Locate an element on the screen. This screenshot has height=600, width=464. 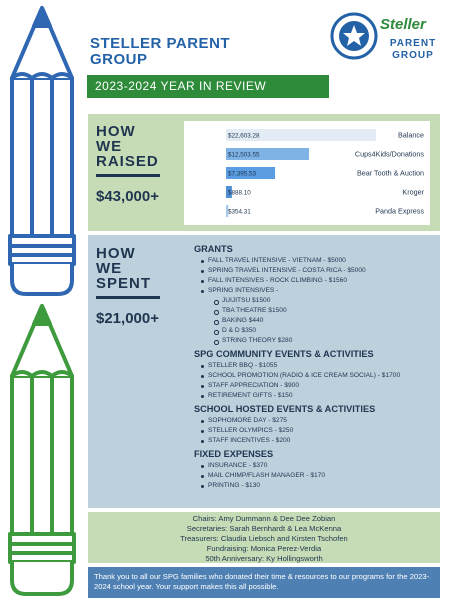
value-label: $22,603.28 is located at coordinates (244, 136).